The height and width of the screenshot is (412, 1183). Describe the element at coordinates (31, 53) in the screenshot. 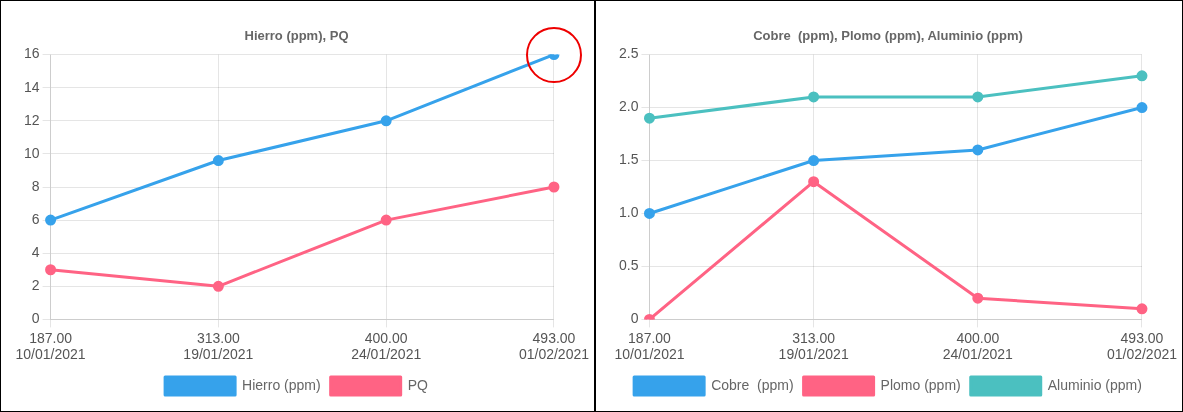

I see `y-tick-label: 16` at that location.